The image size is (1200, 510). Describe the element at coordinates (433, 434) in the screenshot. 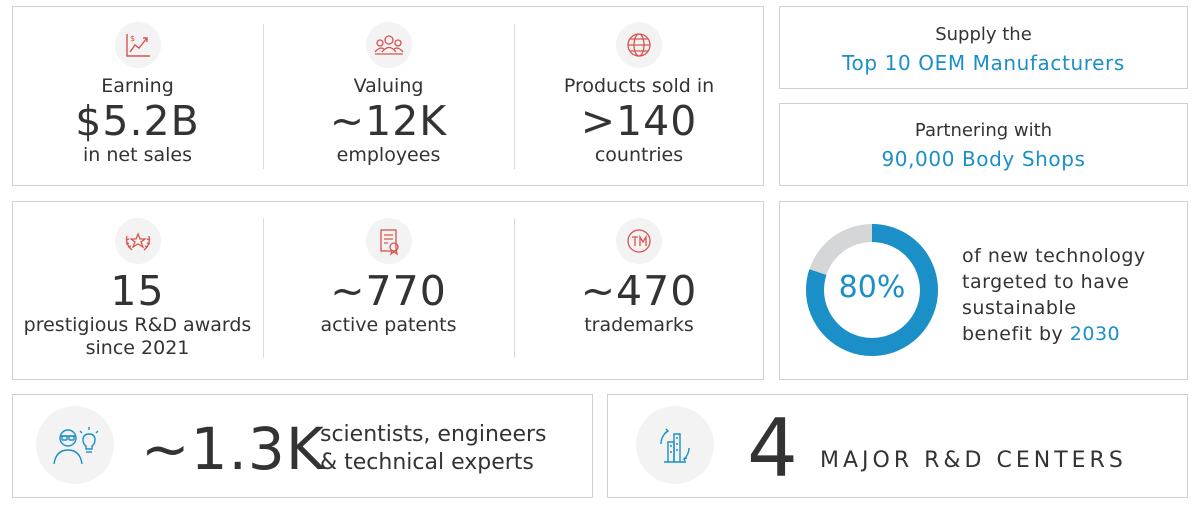

I see `scientists-line-1: scientists, engineers` at that location.